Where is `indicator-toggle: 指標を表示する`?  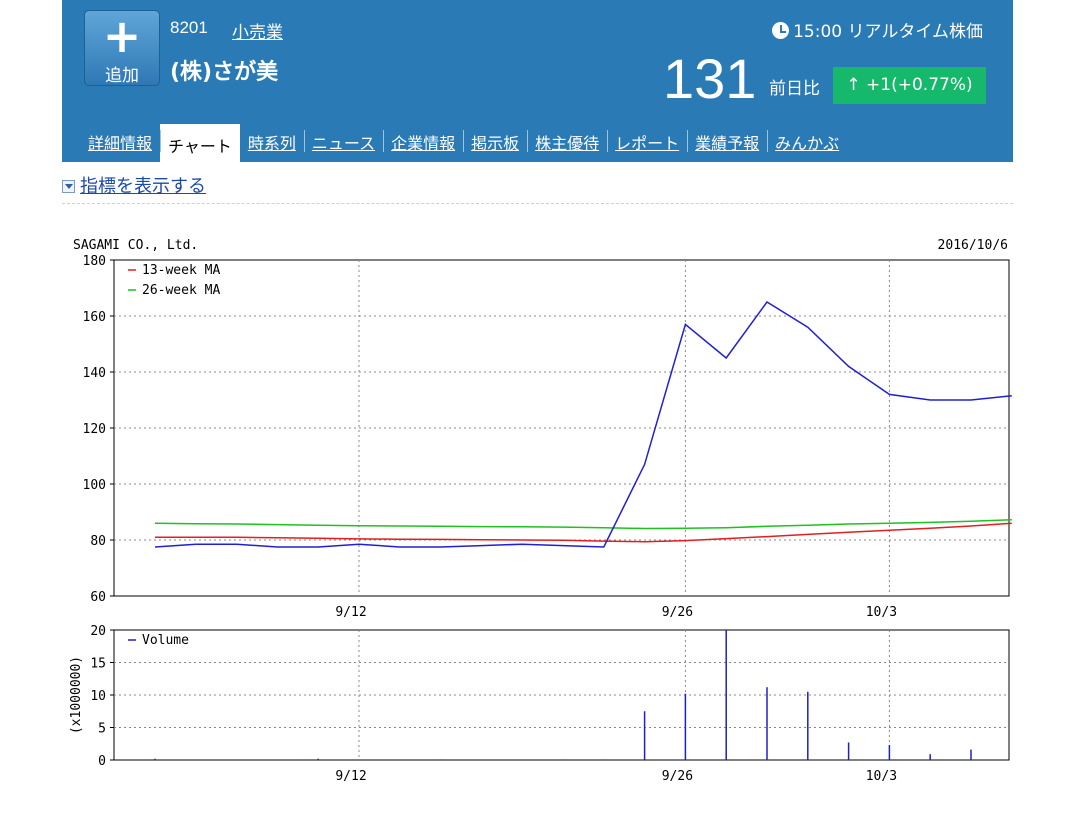 indicator-toggle: 指標を表示する is located at coordinates (134, 185).